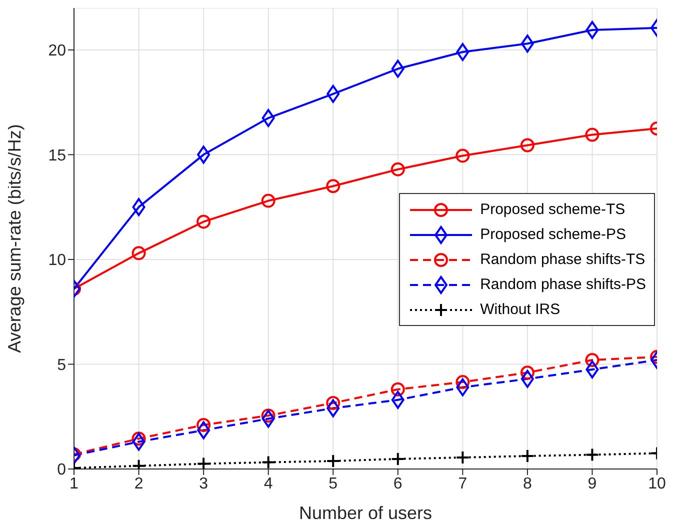  I want to click on legend-label: Proposed scheme-TS, so click(553, 209).